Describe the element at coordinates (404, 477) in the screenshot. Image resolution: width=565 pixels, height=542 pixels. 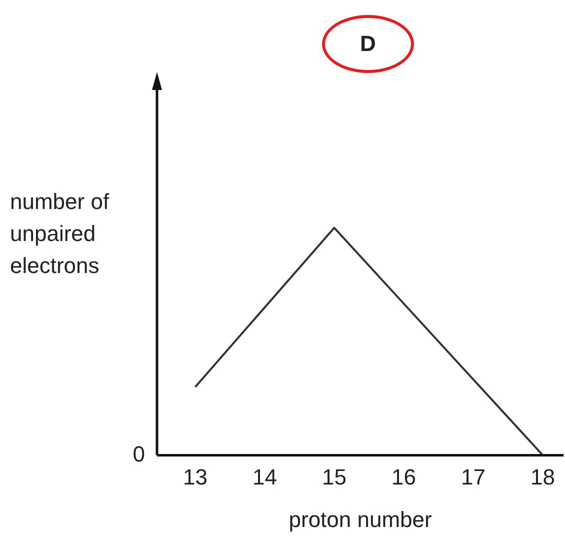
I see `x-tick-label: 16` at that location.